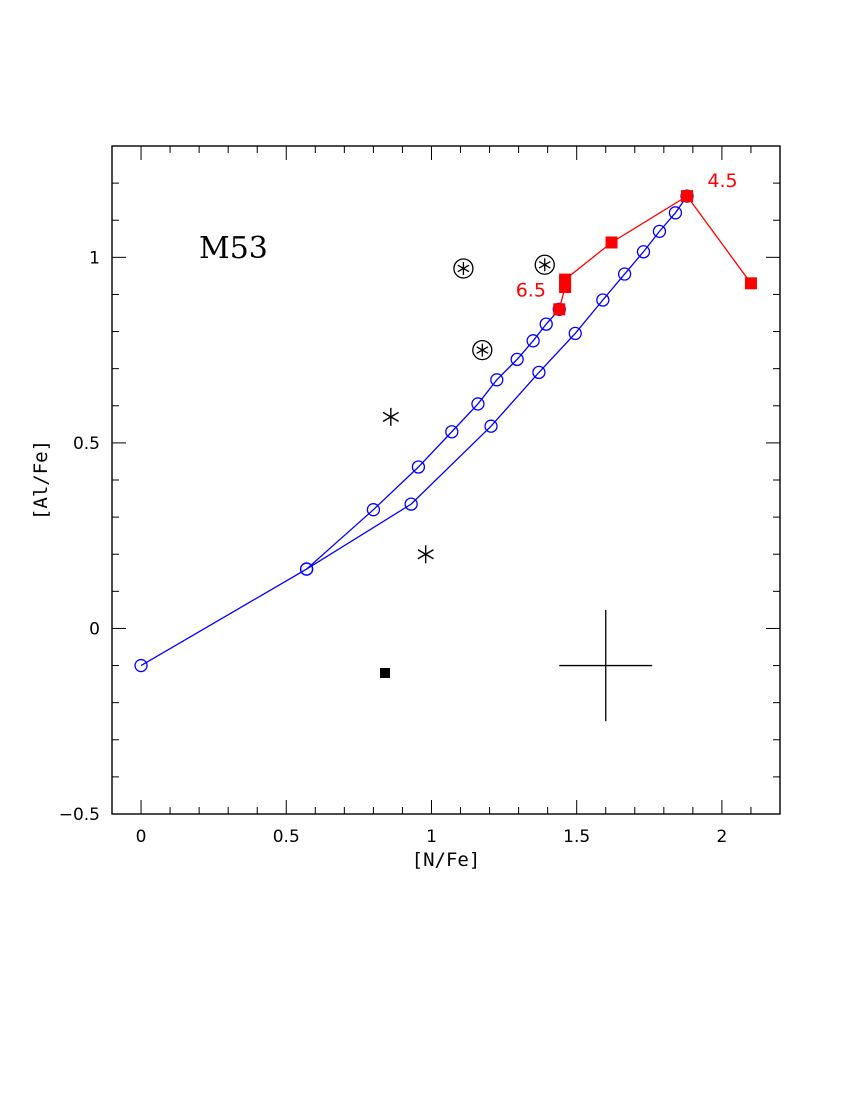 This screenshot has width=850, height=1100. I want to click on y-tick-label: 0.5, so click(86, 444).